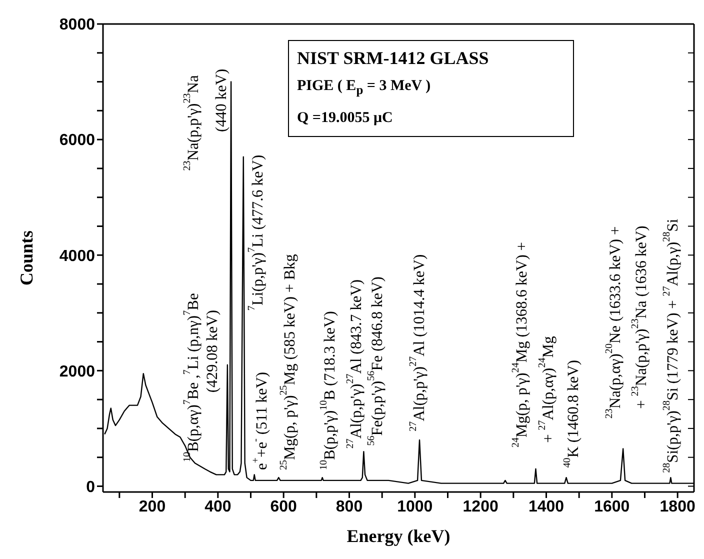  Describe the element at coordinates (415, 507) in the screenshot. I see `x-tick-label: 1000` at that location.